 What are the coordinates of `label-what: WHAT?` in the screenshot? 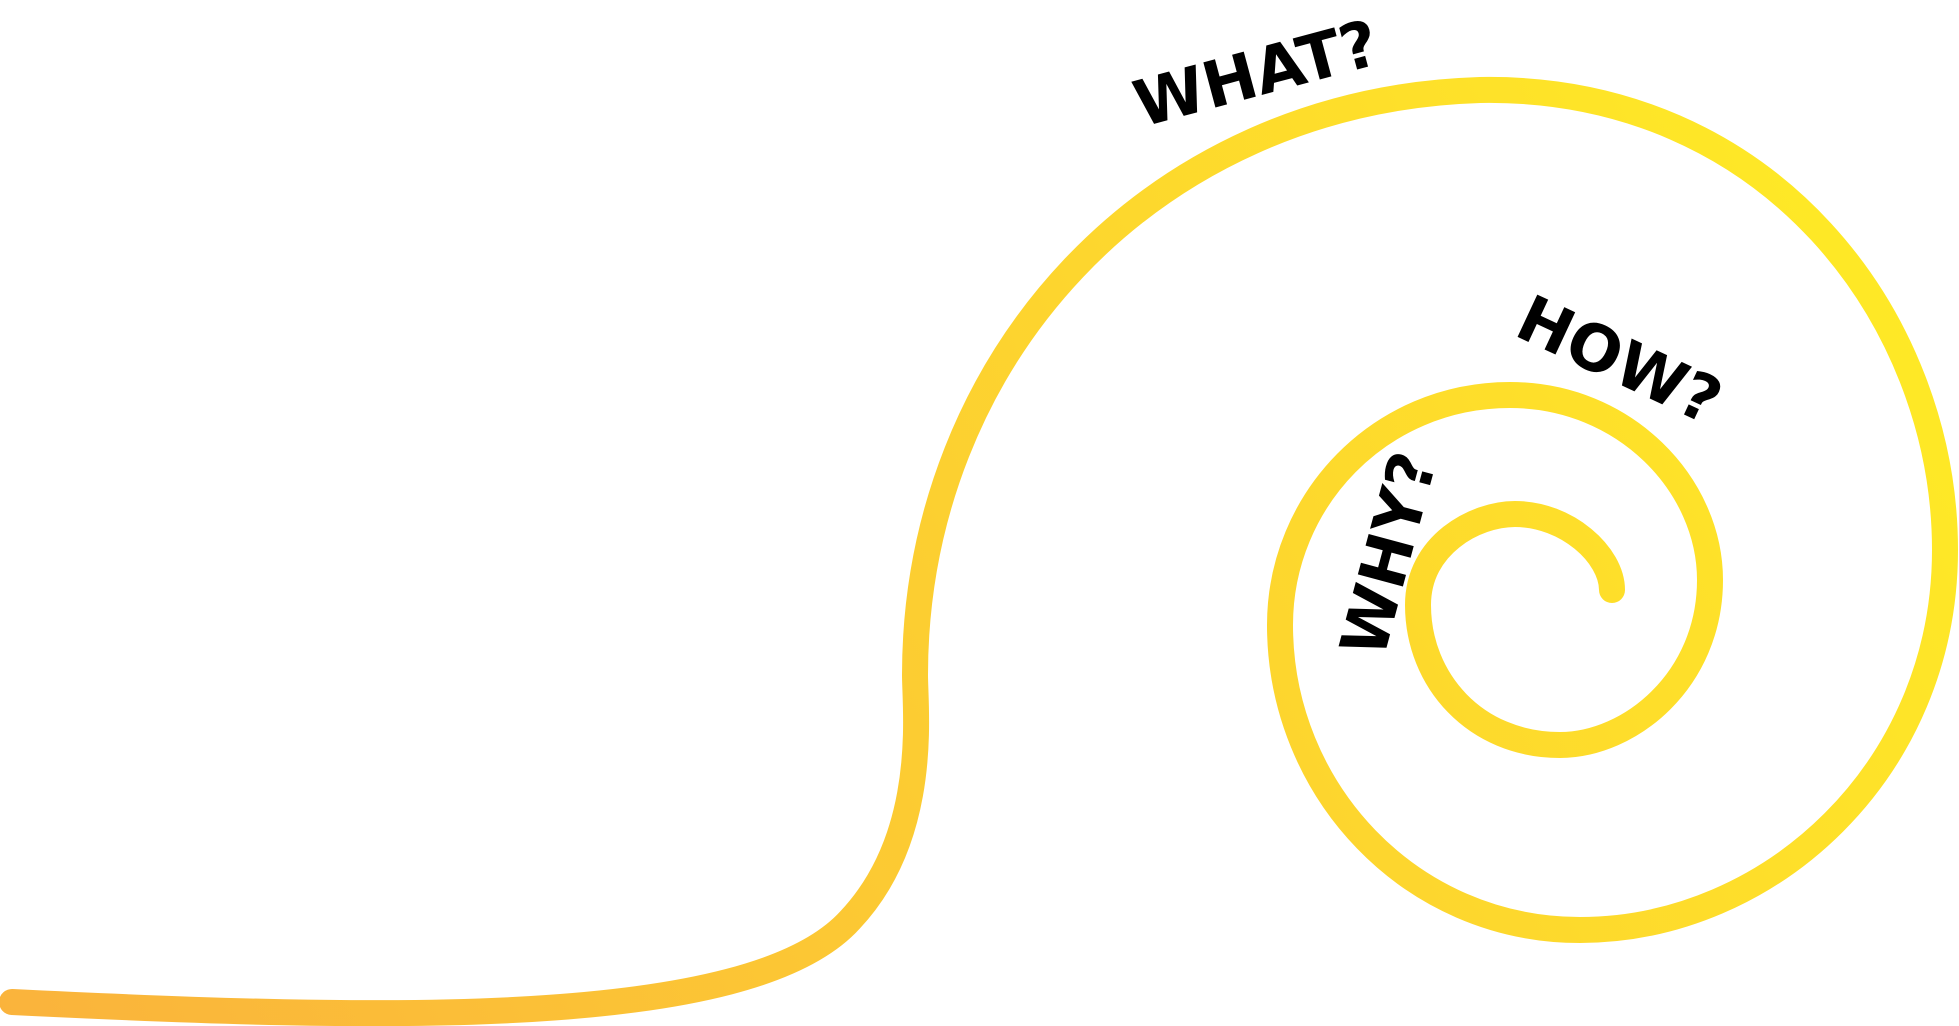 It's located at (1256, 75).